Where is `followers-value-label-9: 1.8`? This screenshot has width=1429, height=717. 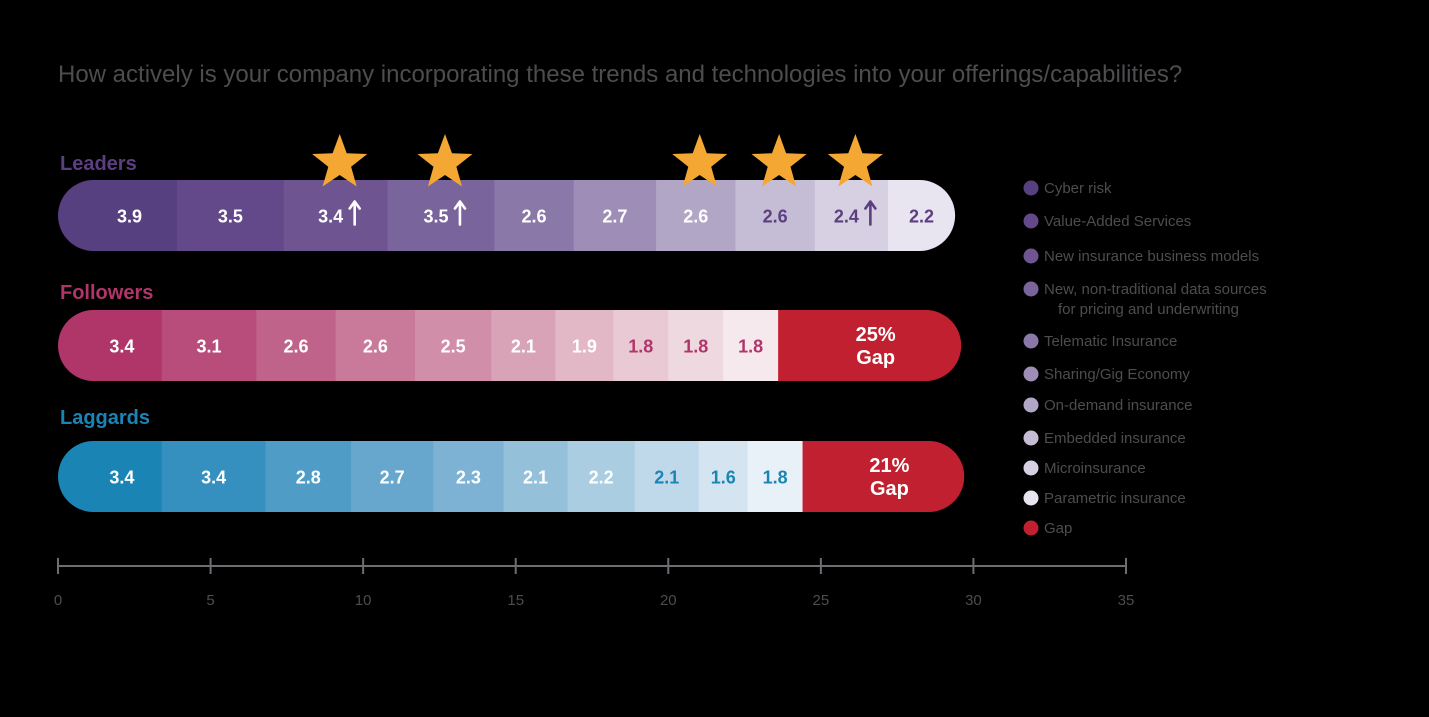
followers-value-label-9: 1.8 is located at coordinates (695, 347).